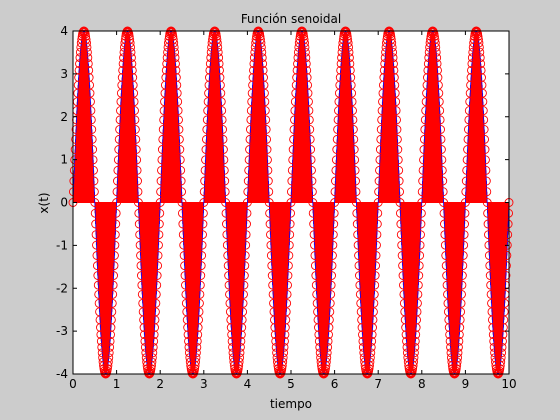 Image resolution: width=560 pixels, height=420 pixels. What do you see at coordinates (64, 31) in the screenshot?
I see `y-tick-label: 4` at bounding box center [64, 31].